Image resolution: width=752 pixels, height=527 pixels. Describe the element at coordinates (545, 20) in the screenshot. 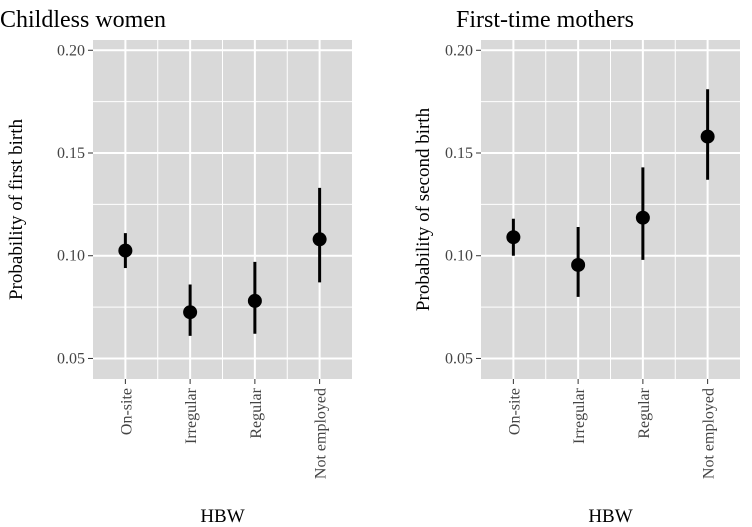

I see `chart-title: First-time mothers` at that location.